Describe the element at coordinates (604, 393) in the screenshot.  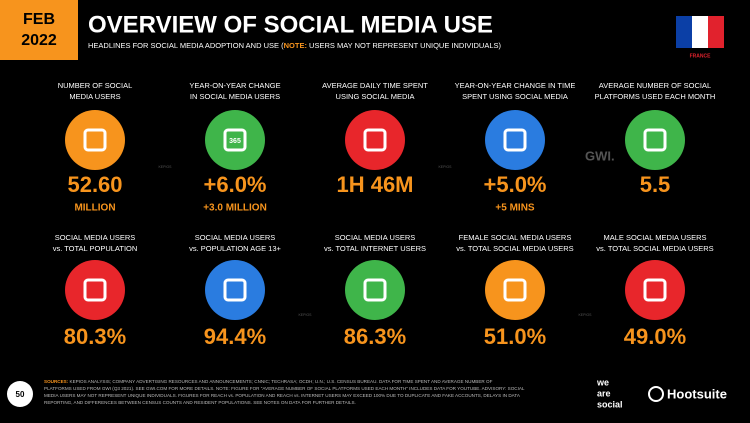
I see `brand-line: are` at that location.